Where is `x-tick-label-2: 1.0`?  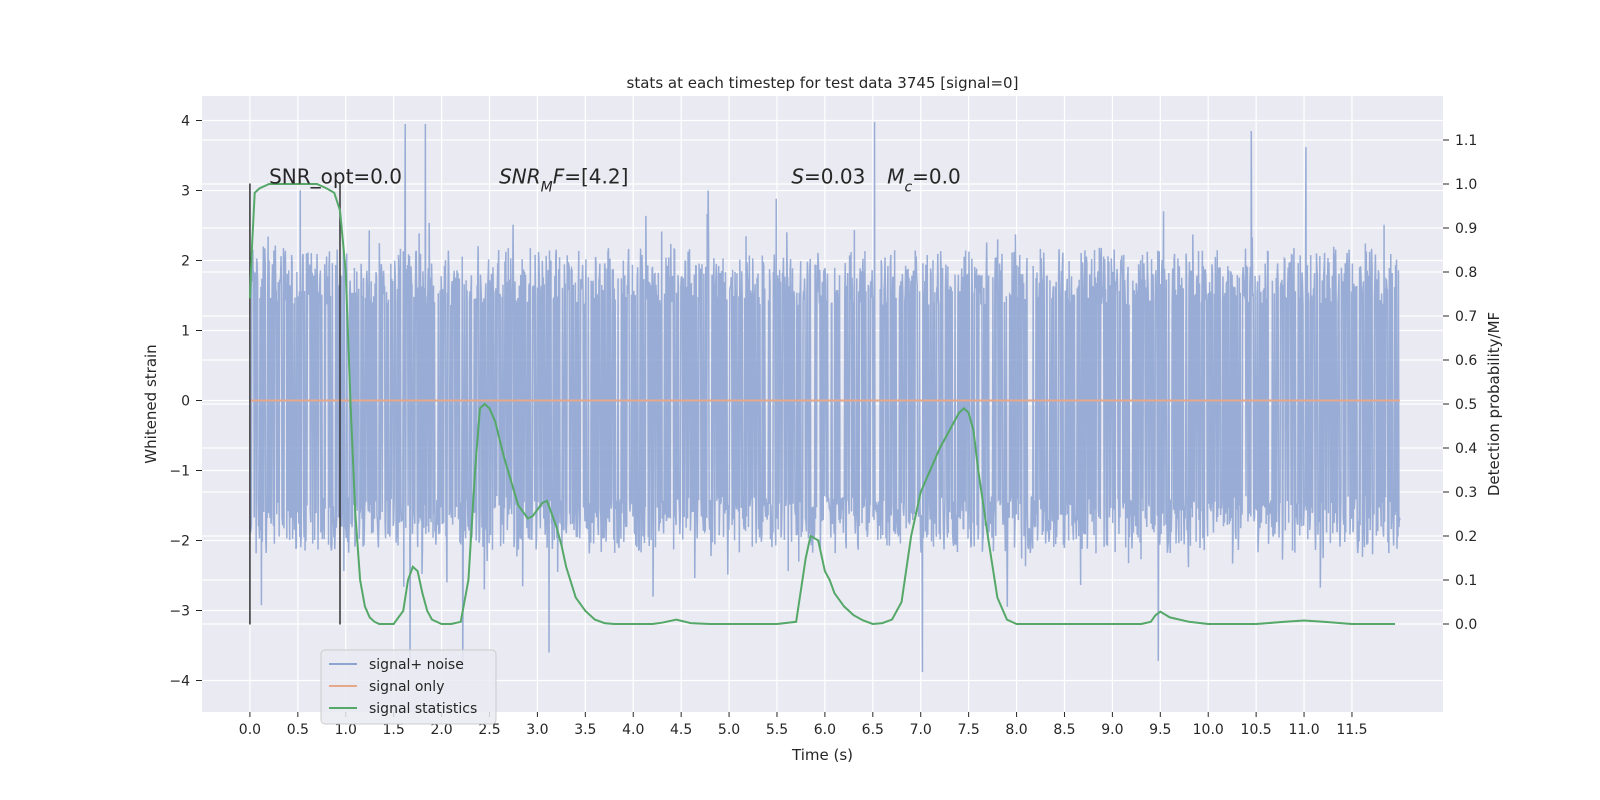
x-tick-label-2: 1.0 is located at coordinates (346, 730).